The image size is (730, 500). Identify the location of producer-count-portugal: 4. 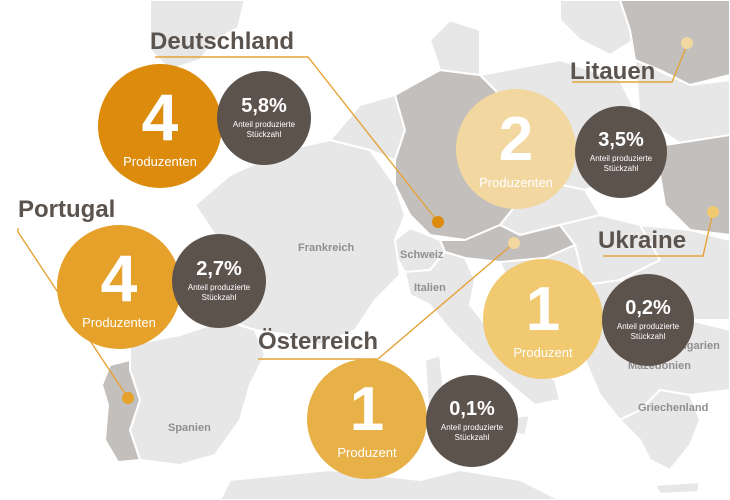
(119, 277).